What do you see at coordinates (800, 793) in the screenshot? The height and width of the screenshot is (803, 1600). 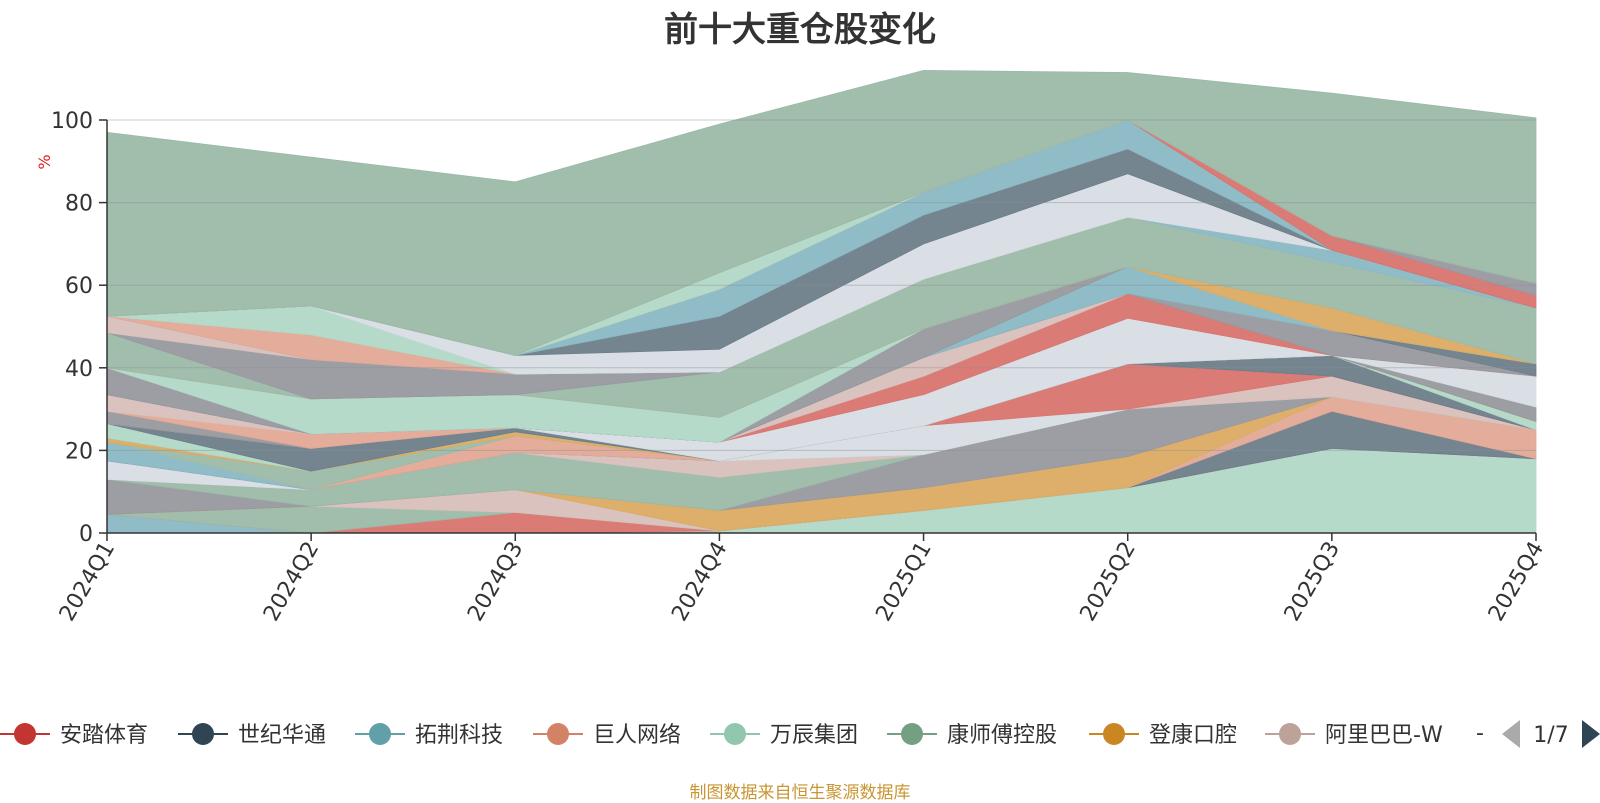 I see `source-note: 制图数据来自恒生聚源数据库` at bounding box center [800, 793].